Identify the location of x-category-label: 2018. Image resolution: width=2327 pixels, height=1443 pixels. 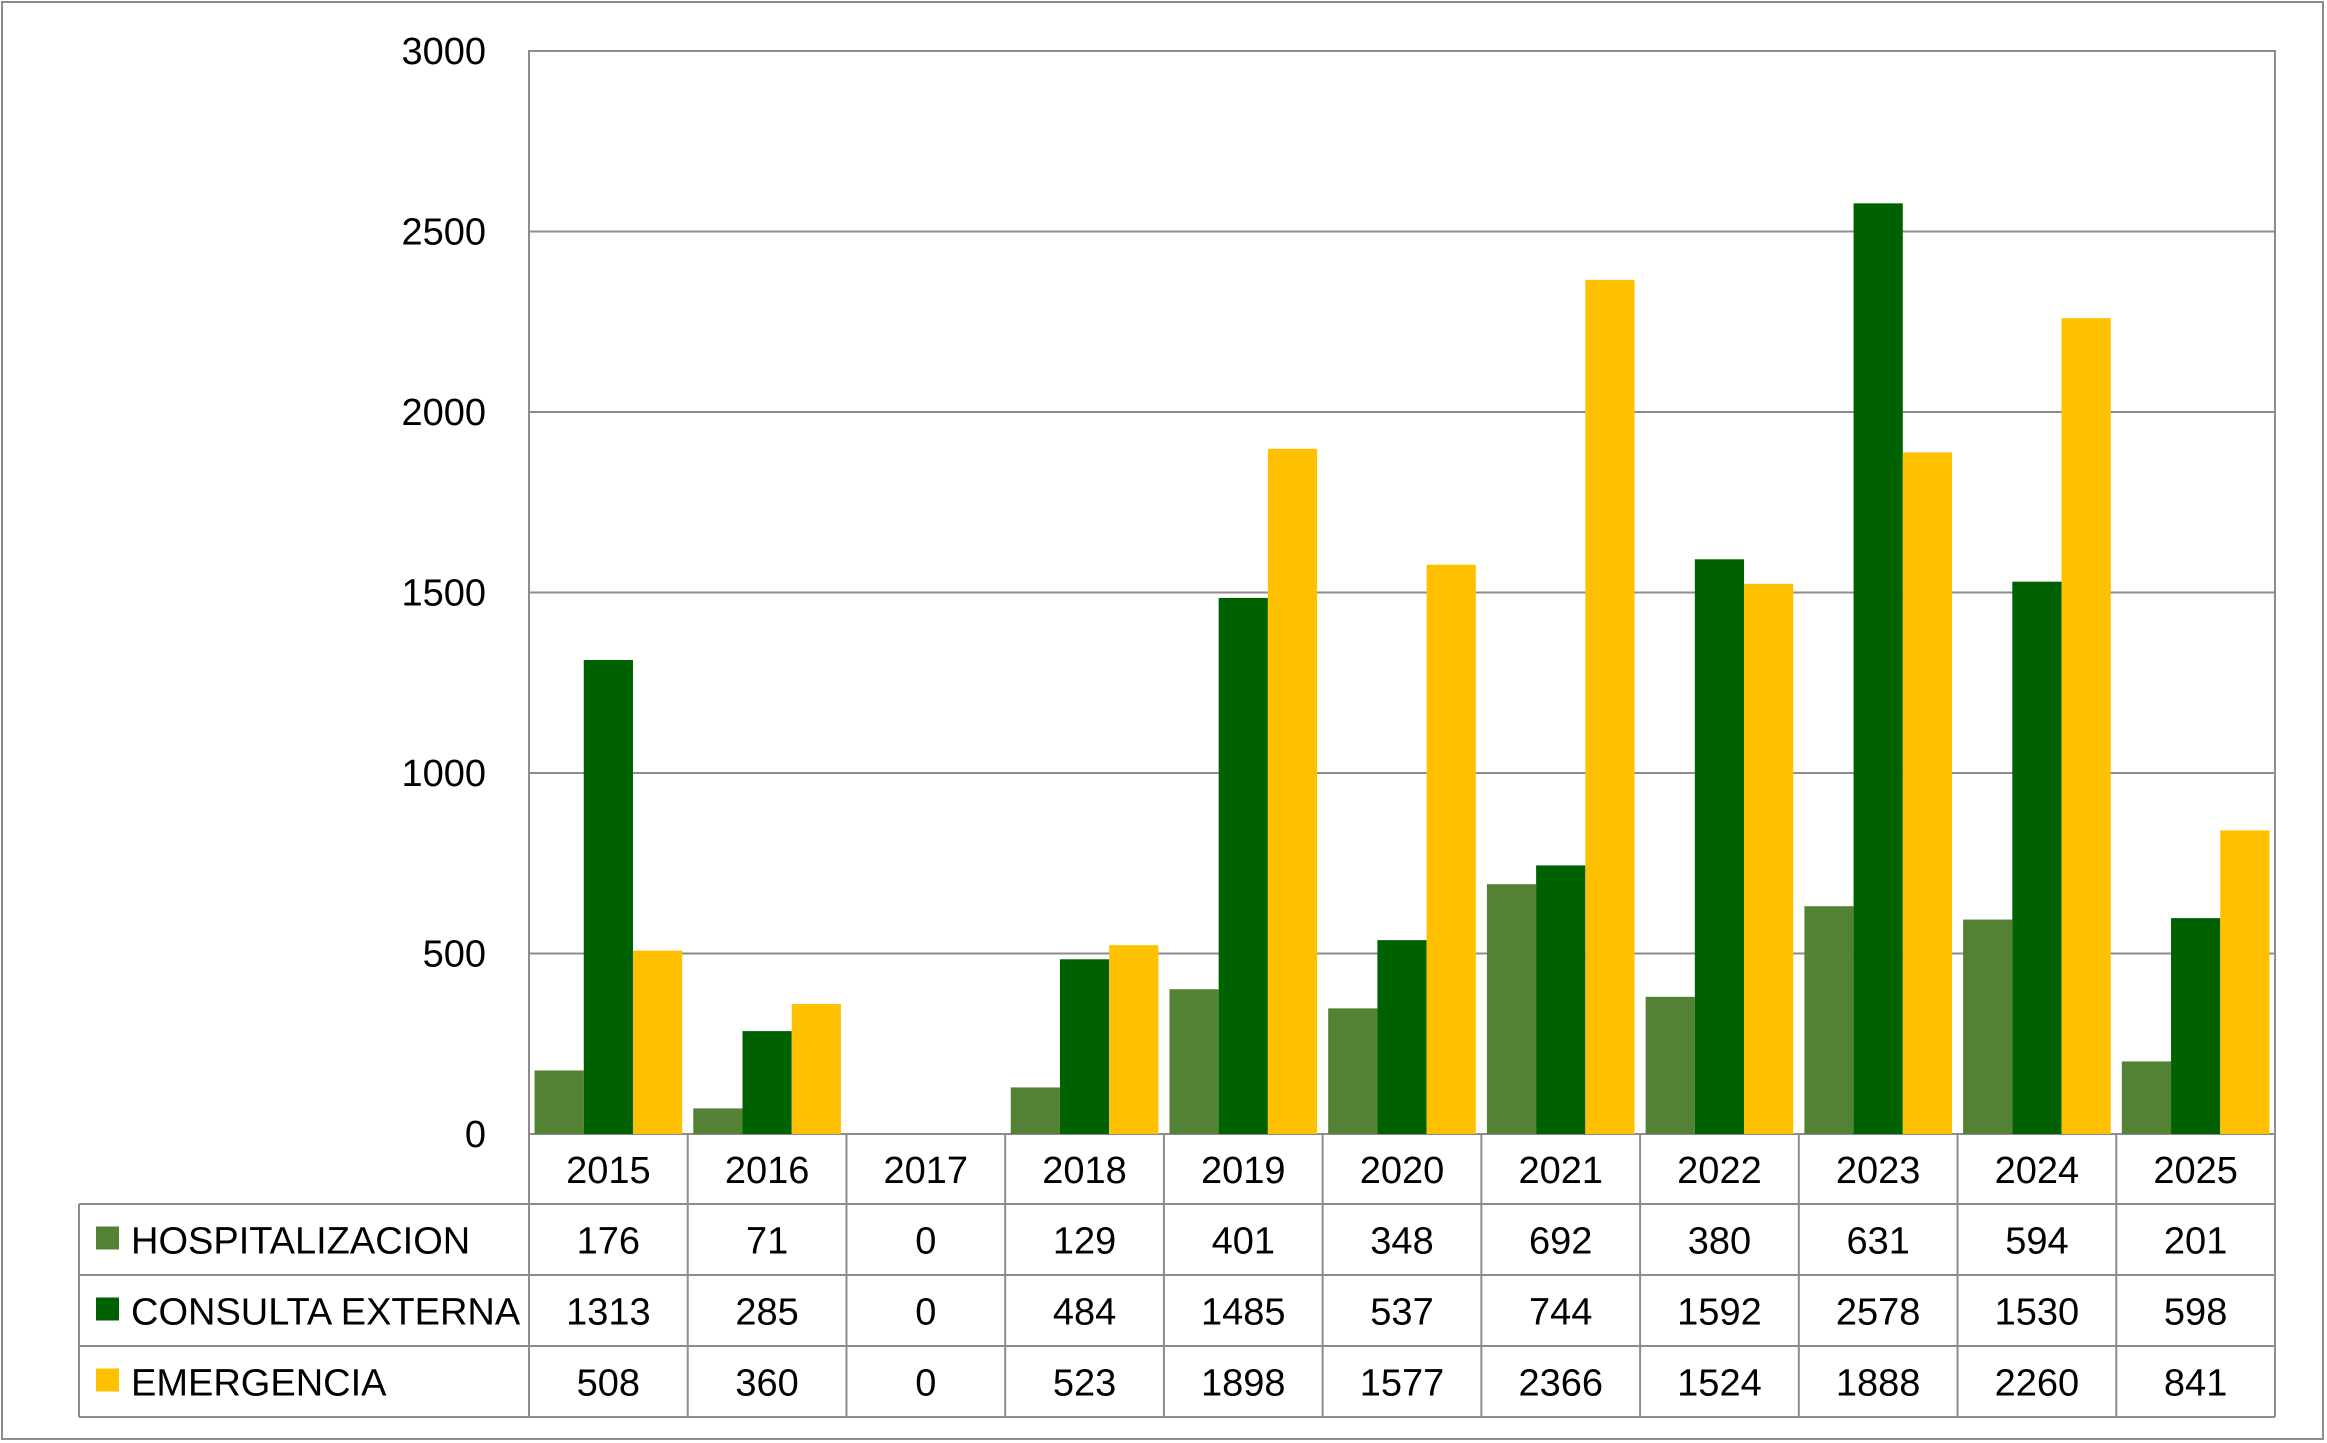
(1084, 1171).